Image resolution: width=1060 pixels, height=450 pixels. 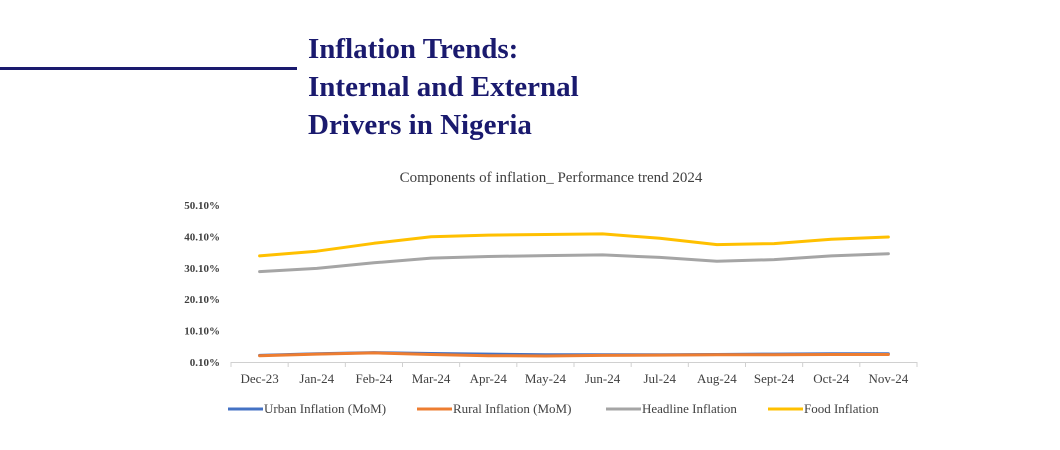 I want to click on slide-title-line-1: Inflation Trends:, so click(x=413, y=49).